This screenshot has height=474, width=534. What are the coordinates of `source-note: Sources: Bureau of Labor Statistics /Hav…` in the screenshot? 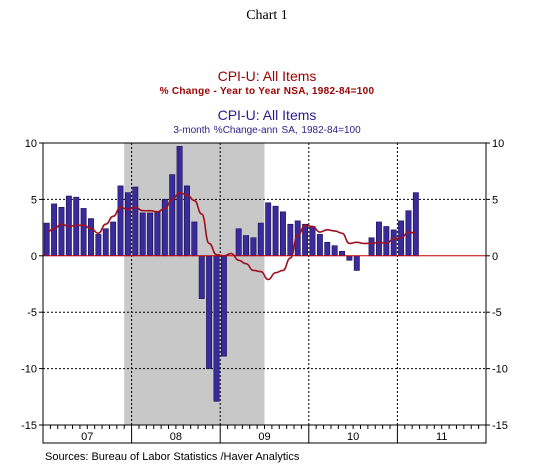 It's located at (172, 457).